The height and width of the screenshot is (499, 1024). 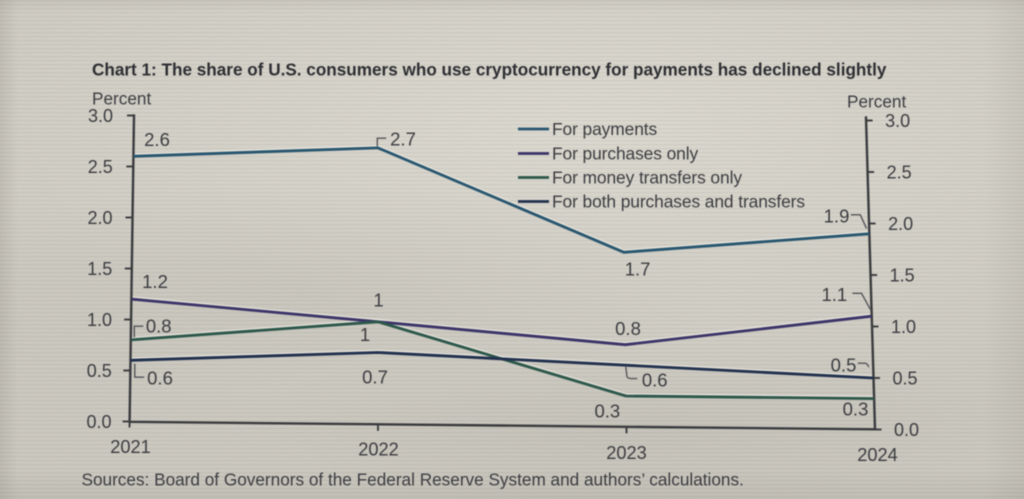 I want to click on svg-text: For money transfers only, so click(x=647, y=178).